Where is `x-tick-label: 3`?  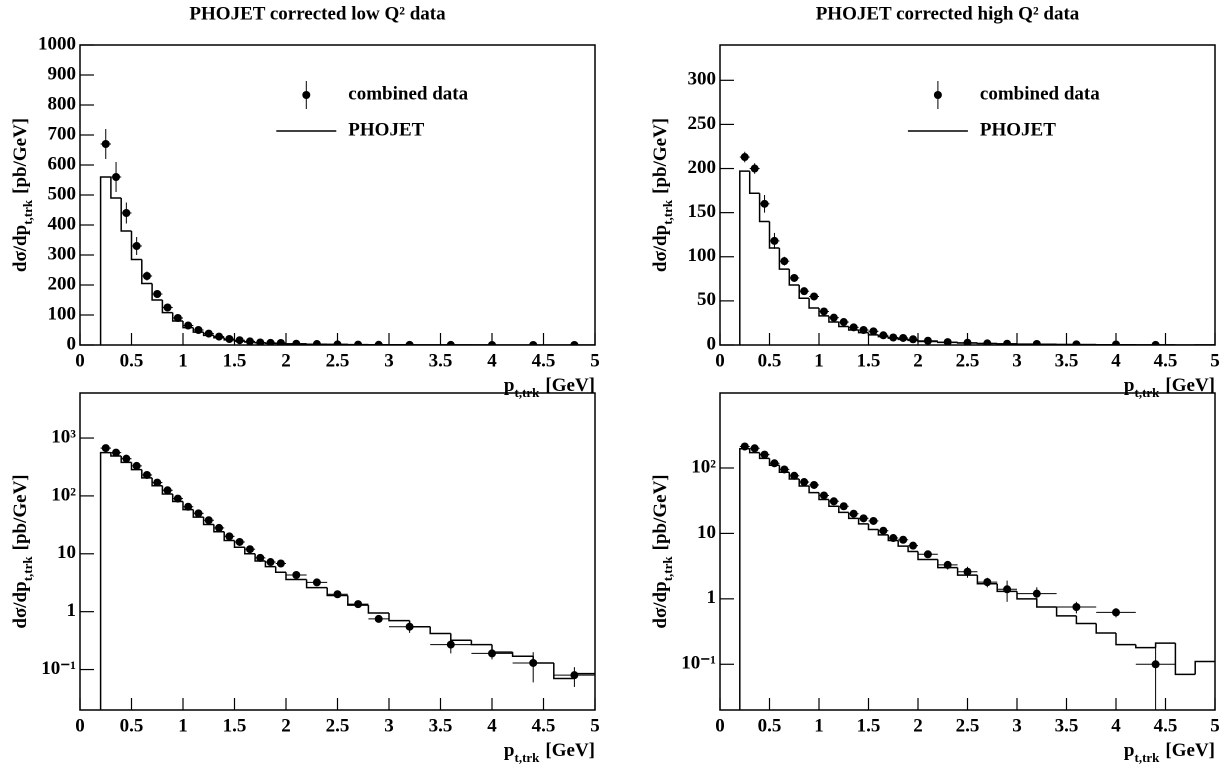 x-tick-label: 3 is located at coordinates (1017, 725).